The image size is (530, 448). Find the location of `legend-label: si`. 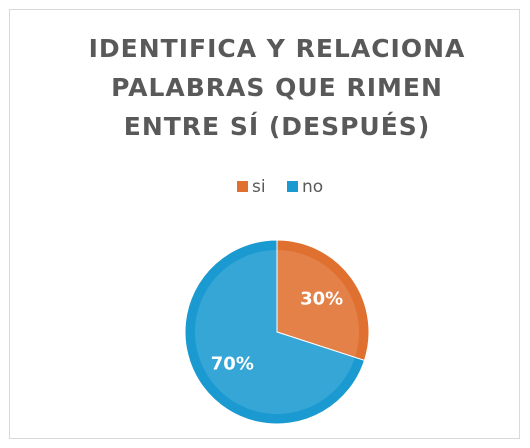

legend-label: si is located at coordinates (259, 187).